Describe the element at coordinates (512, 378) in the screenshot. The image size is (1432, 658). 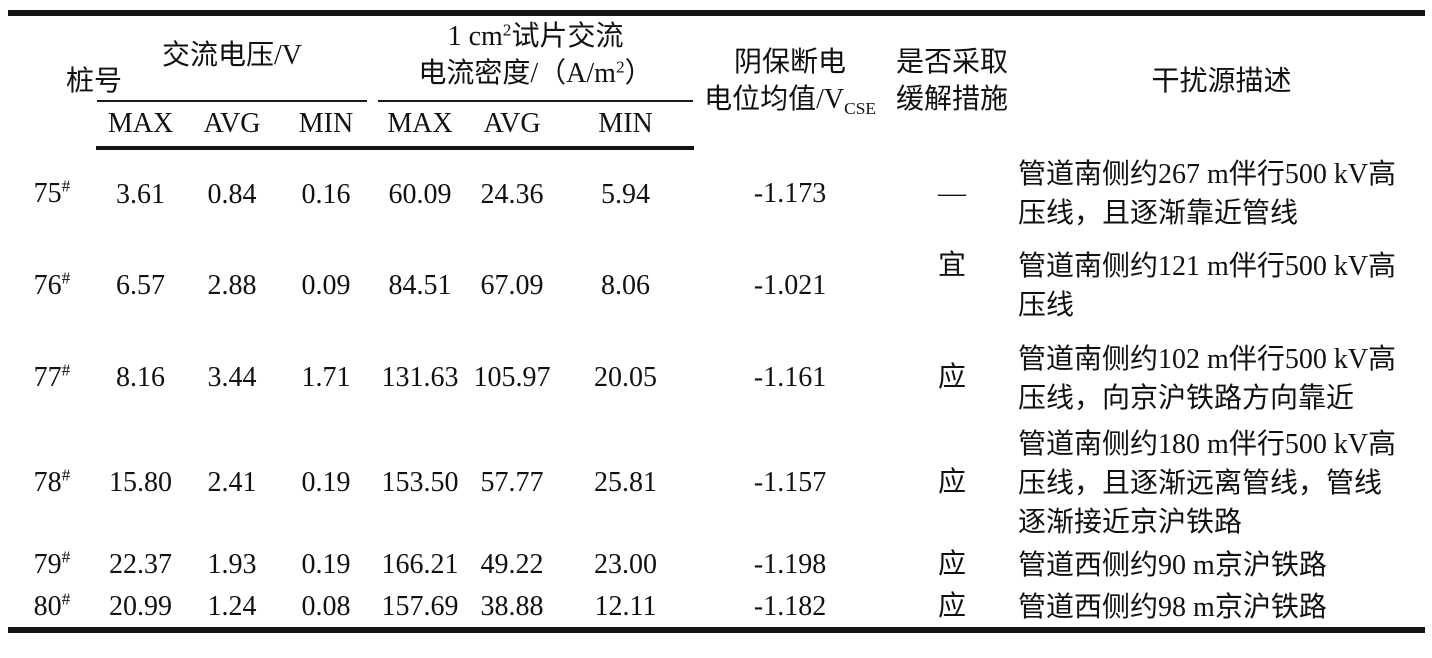
I see `cell-current-avg: 105.97` at that location.